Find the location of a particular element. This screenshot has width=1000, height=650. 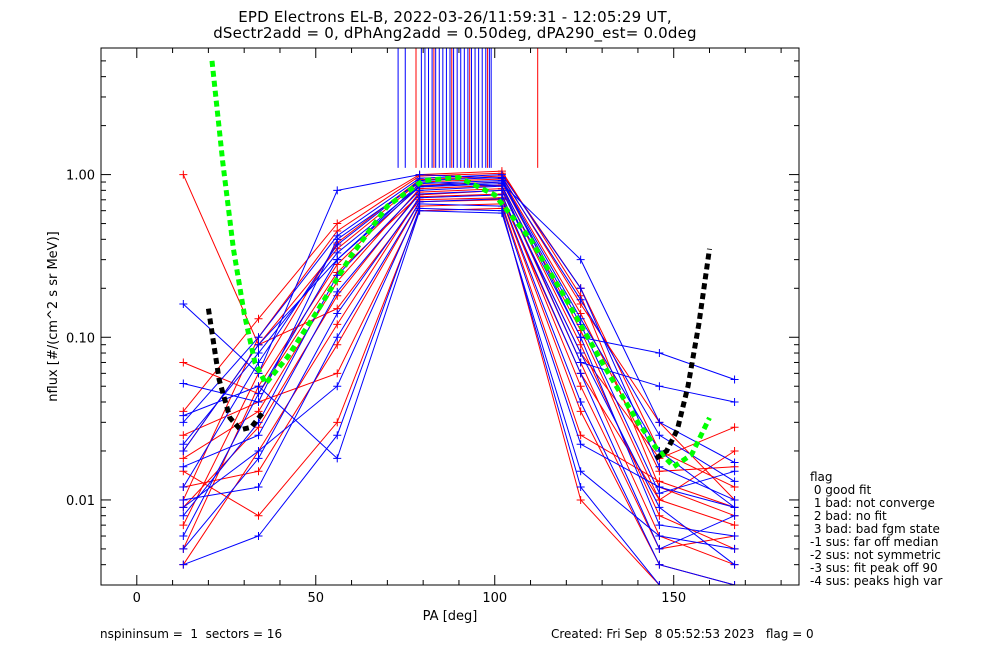

legend-title: flag is located at coordinates (821, 477).